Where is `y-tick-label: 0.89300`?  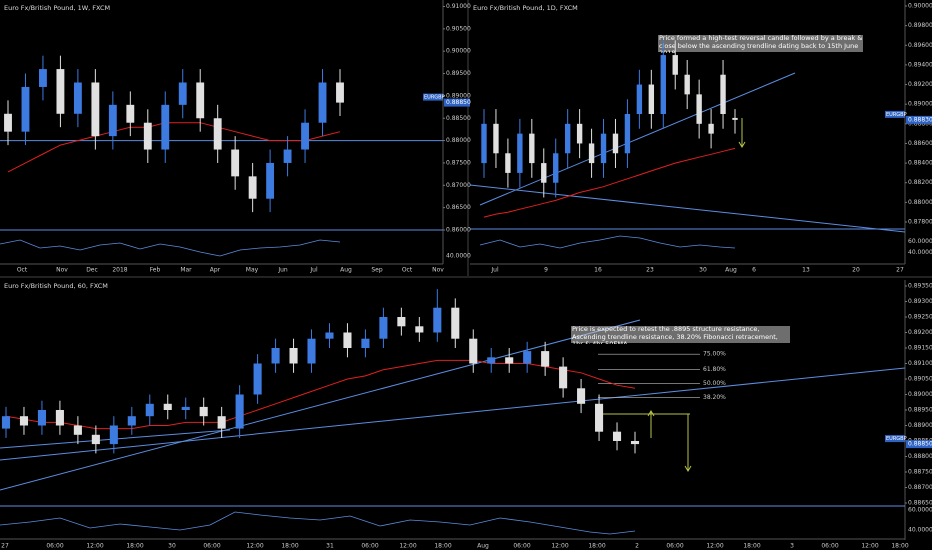
y-tick-label: 0.89300 is located at coordinates (920, 301).